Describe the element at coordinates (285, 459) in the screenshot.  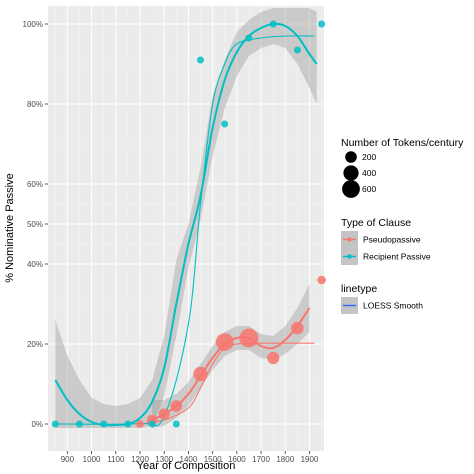
I see `x-tick-label: 1800` at that location.